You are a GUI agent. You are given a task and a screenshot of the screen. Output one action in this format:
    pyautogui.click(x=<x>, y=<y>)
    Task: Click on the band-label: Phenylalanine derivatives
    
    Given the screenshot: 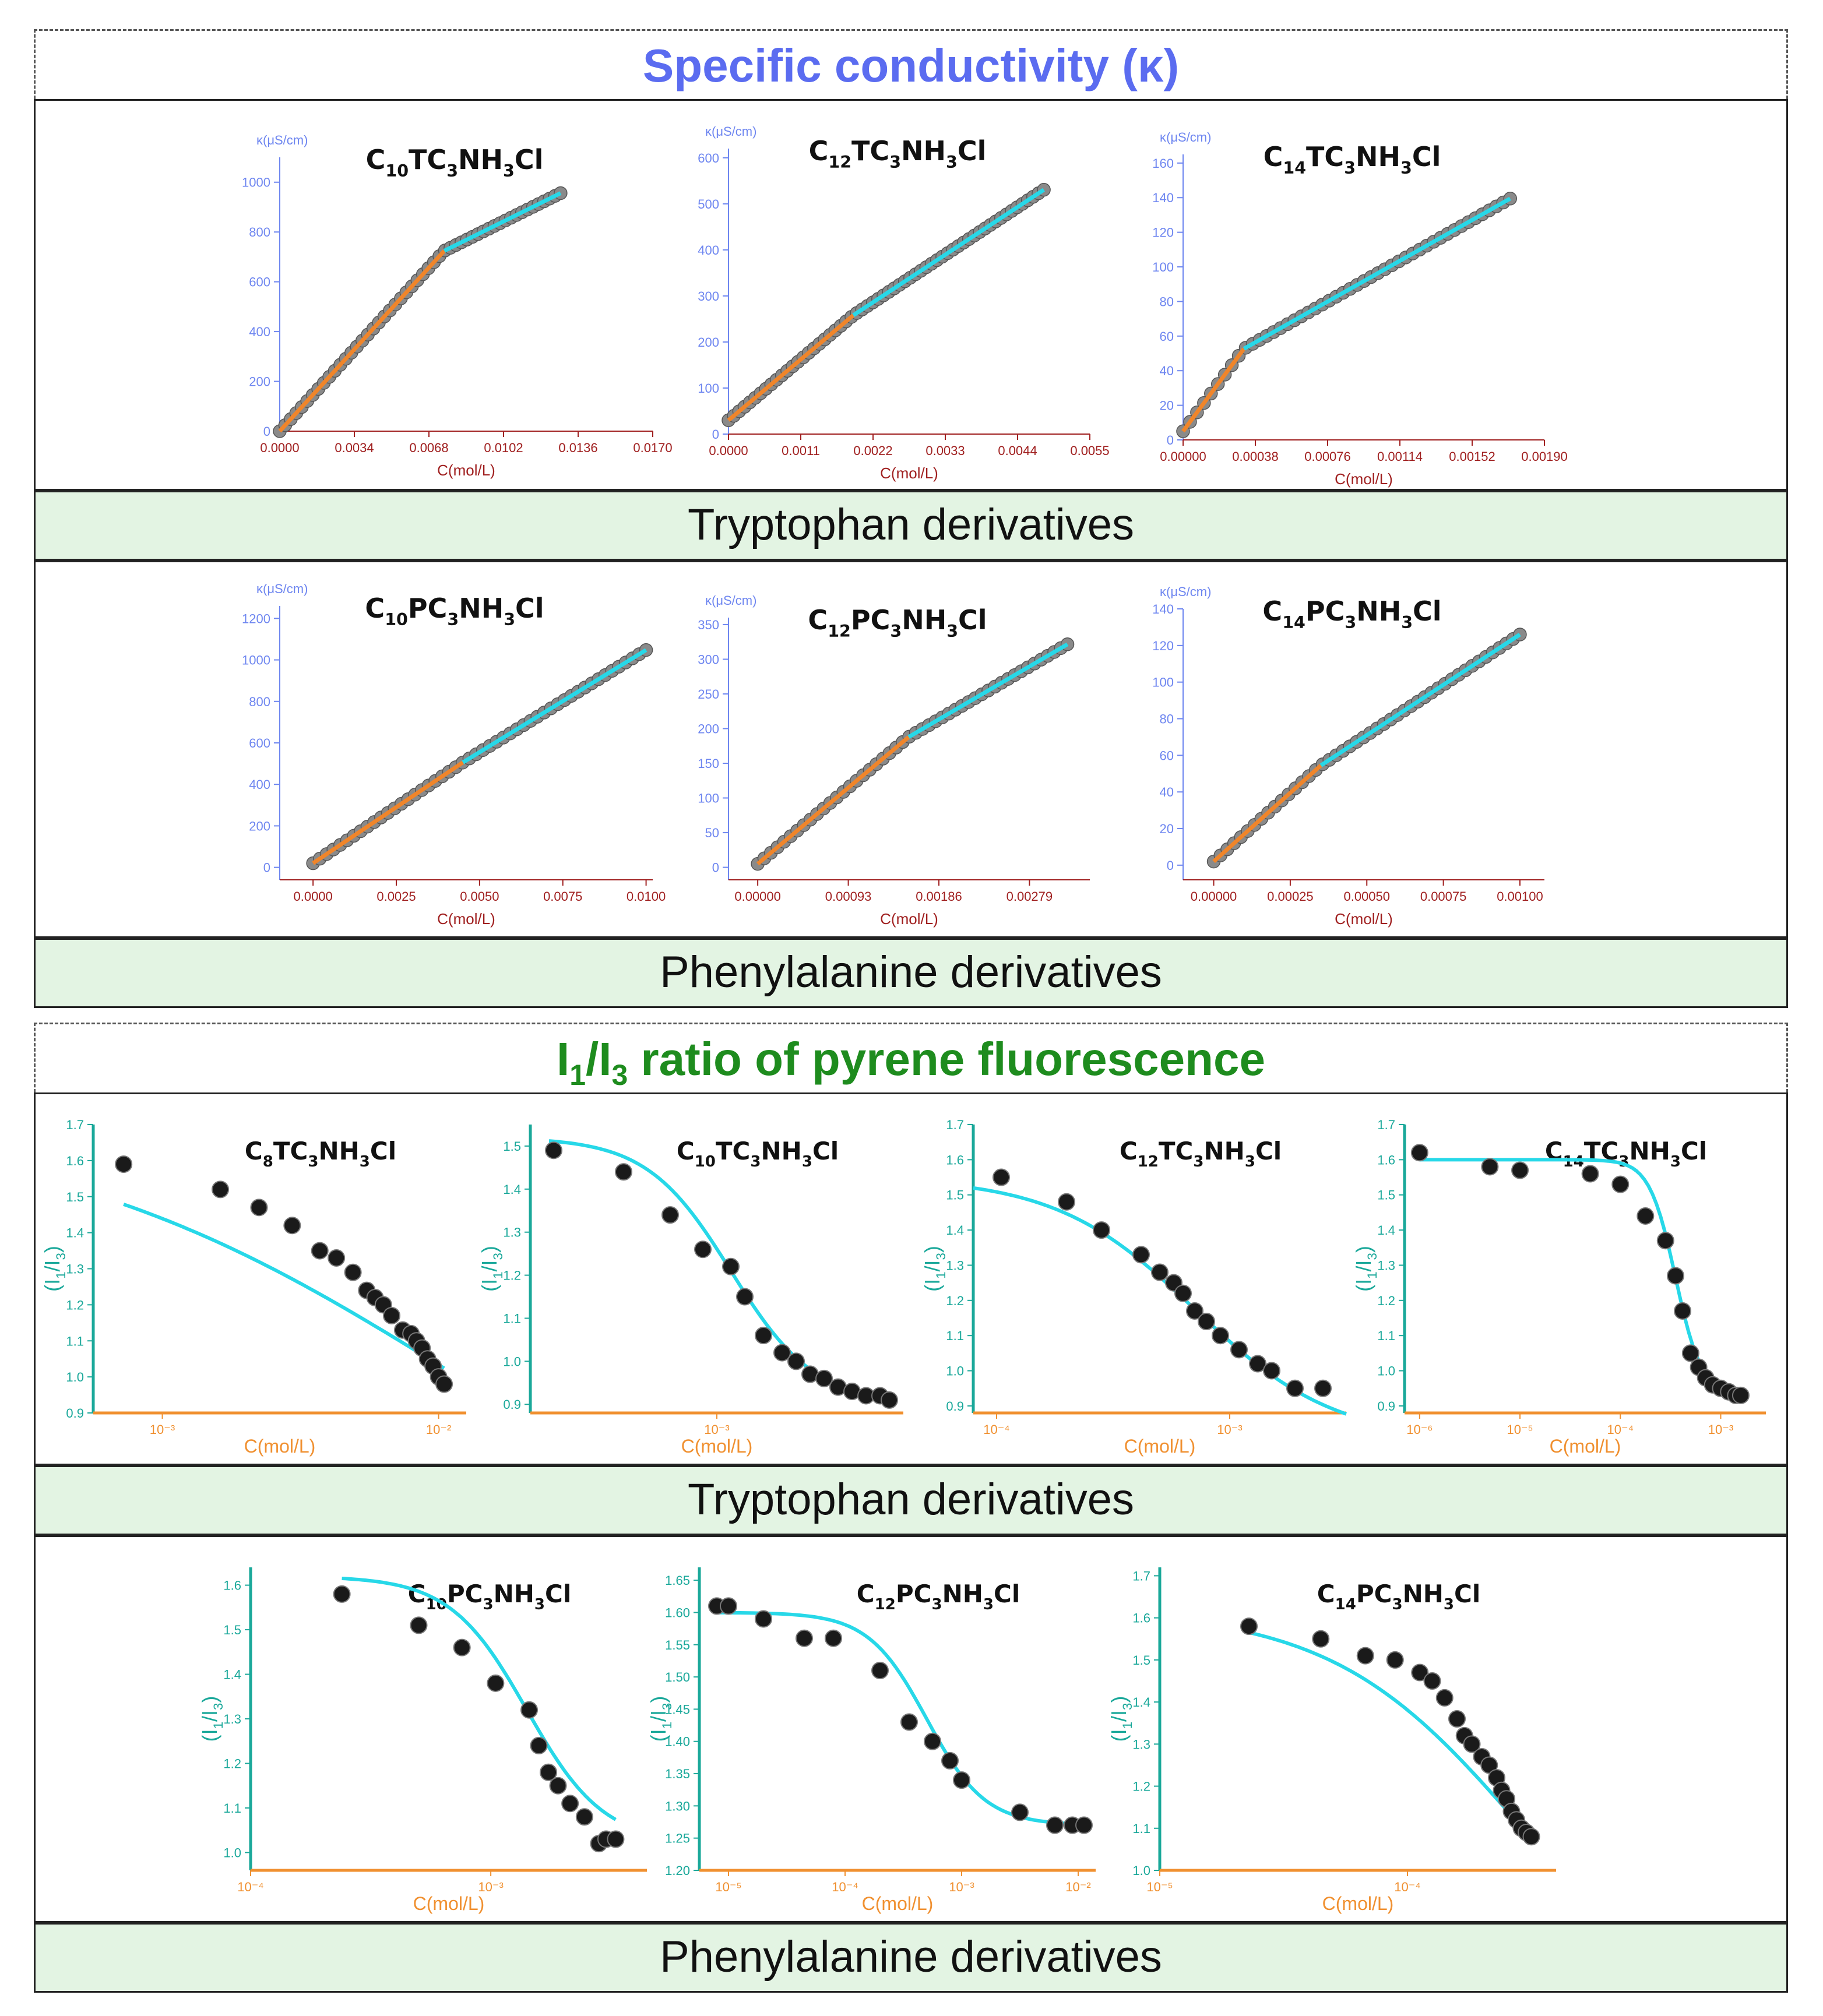 What is the action you would take?
    pyautogui.click(x=911, y=1957)
    